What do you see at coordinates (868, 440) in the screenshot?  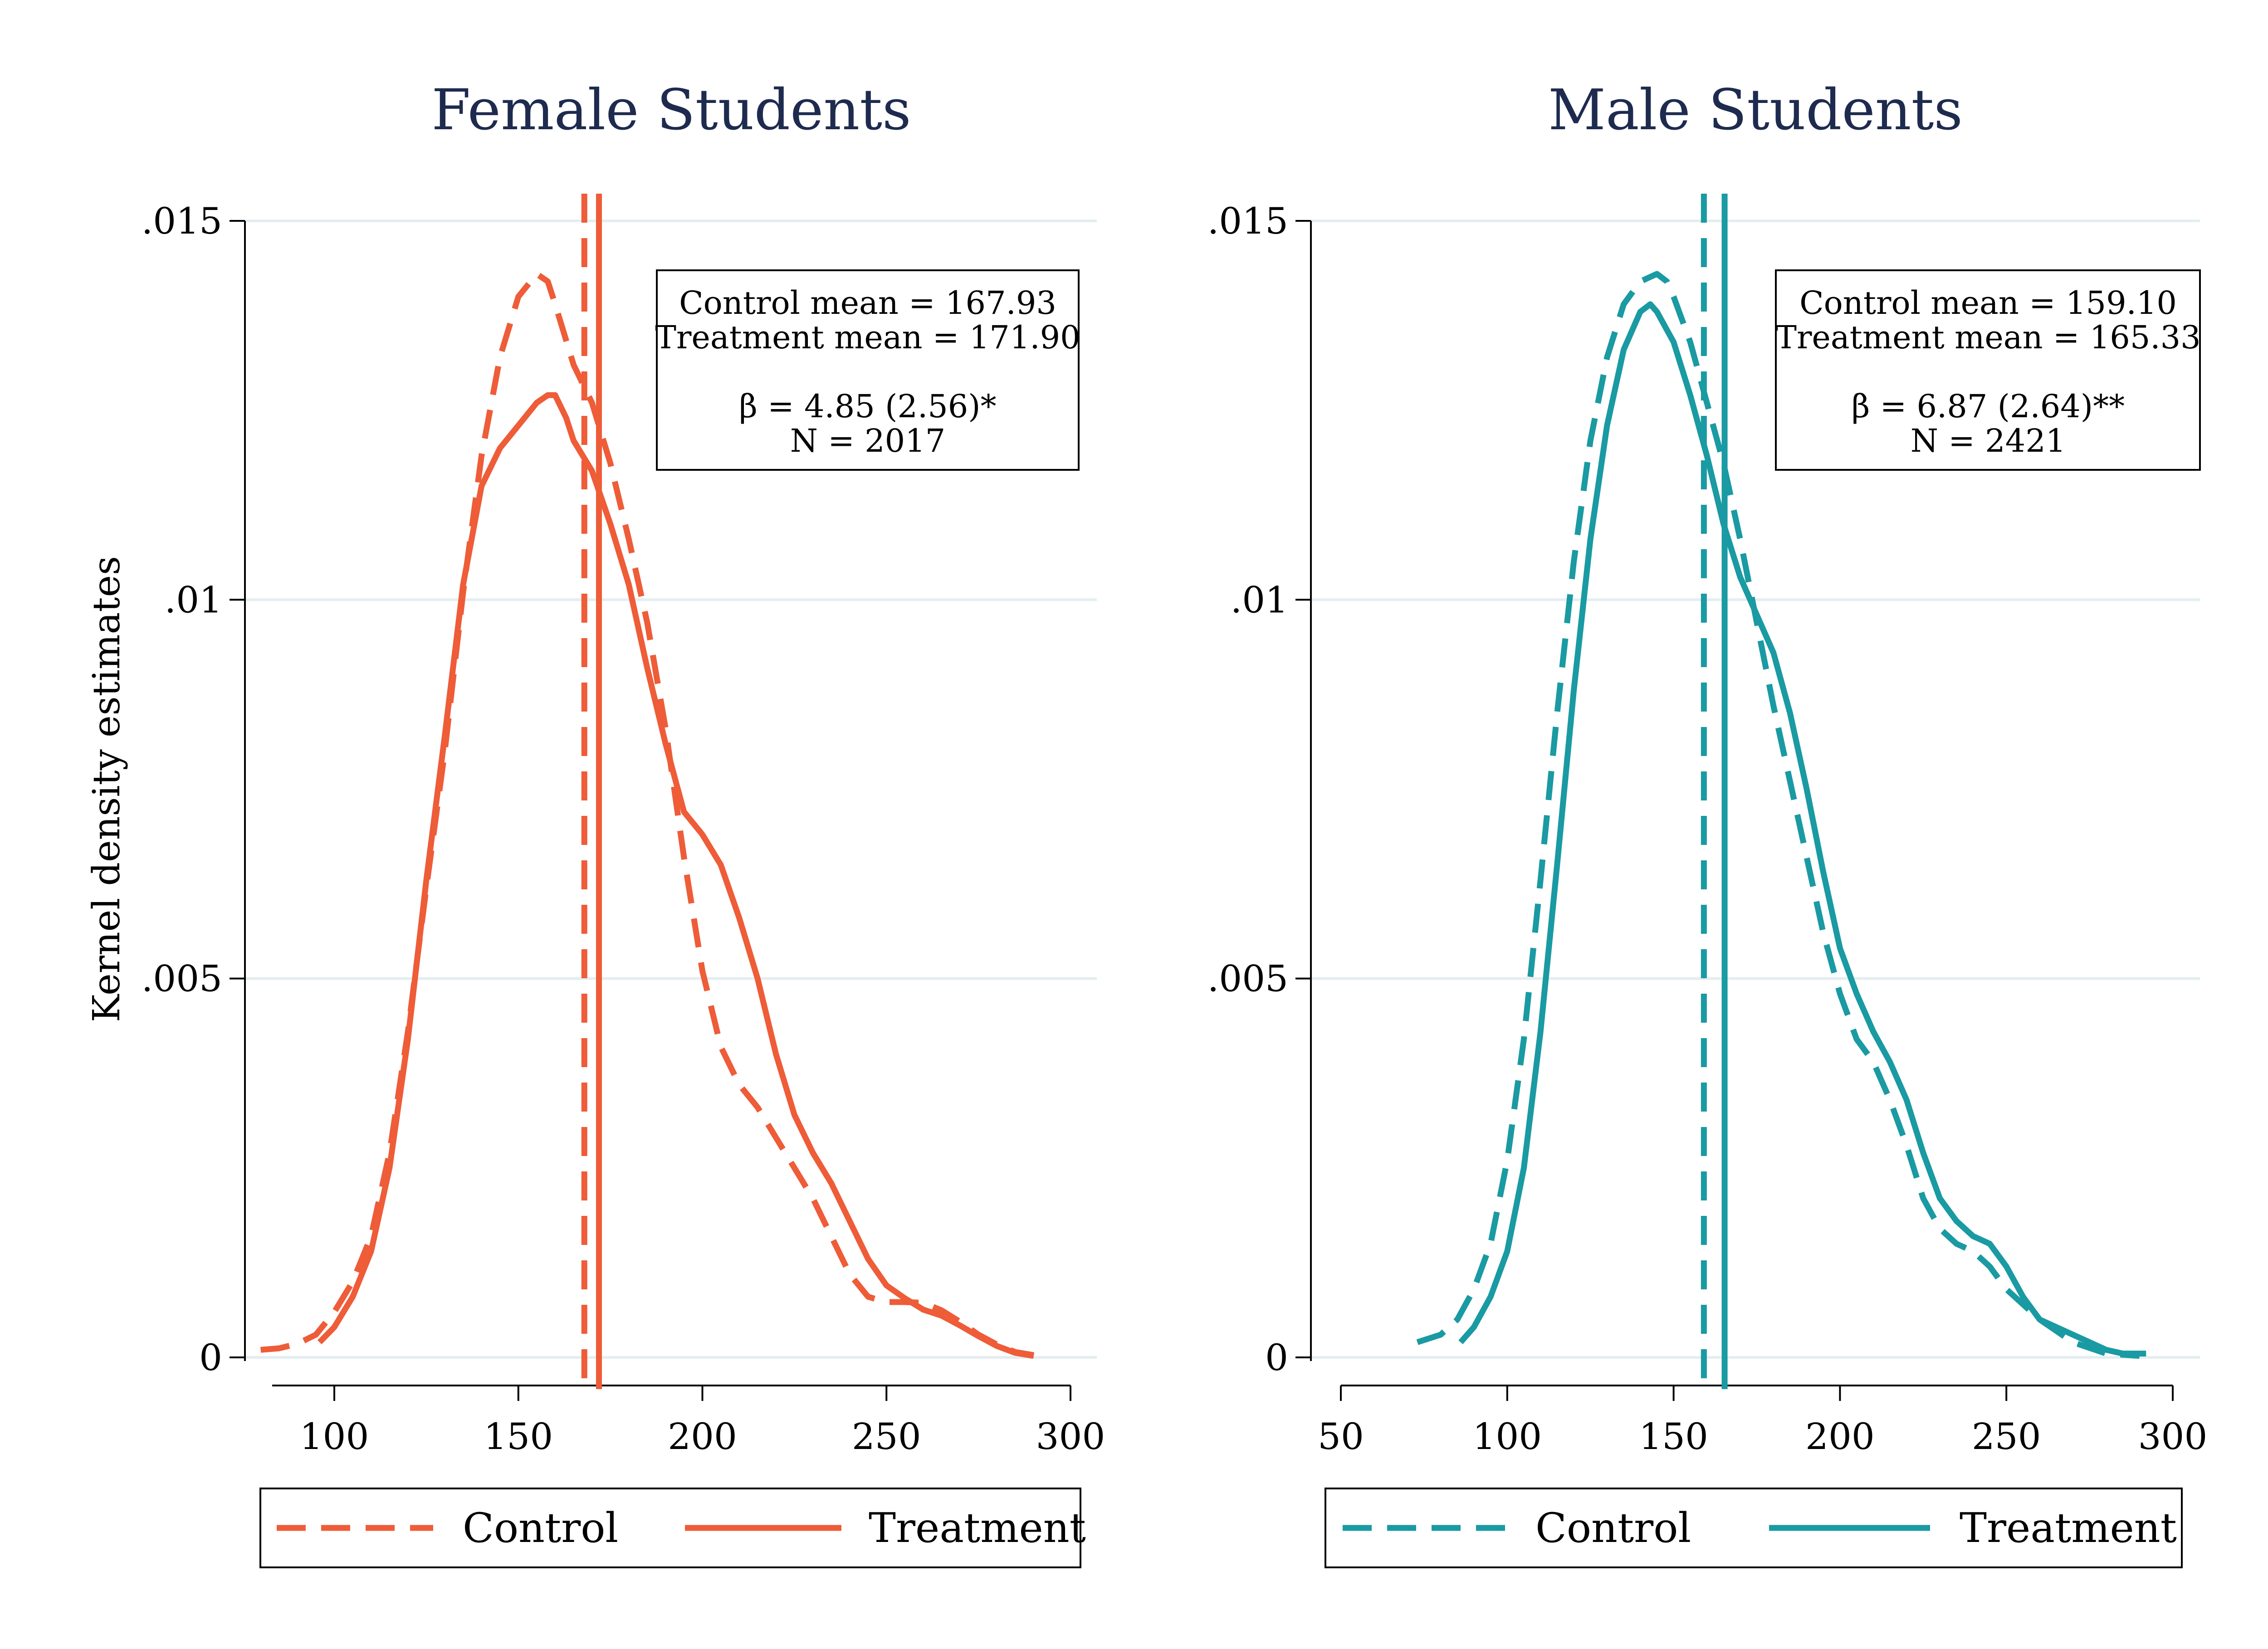 I see `stats-line: N = 2017` at bounding box center [868, 440].